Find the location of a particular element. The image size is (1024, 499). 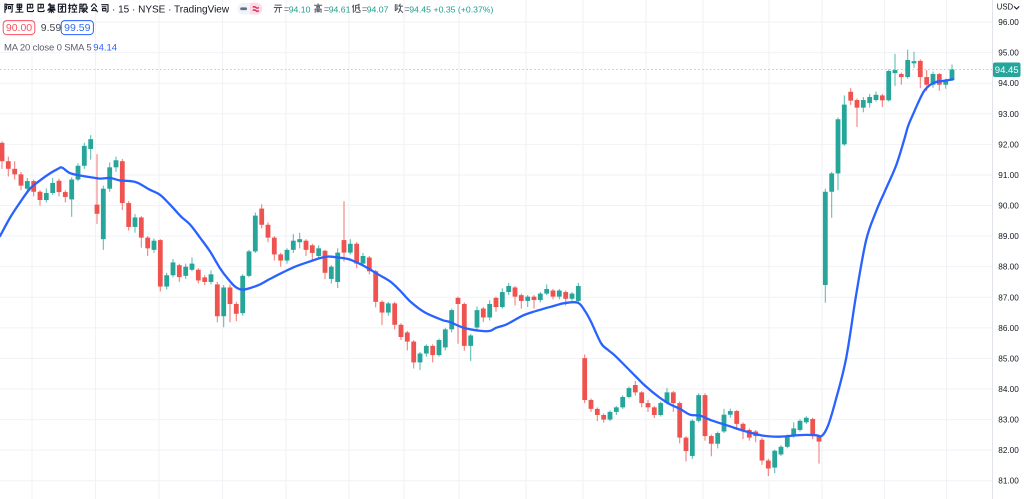

svg-text: 83.00 is located at coordinates (1008, 420).